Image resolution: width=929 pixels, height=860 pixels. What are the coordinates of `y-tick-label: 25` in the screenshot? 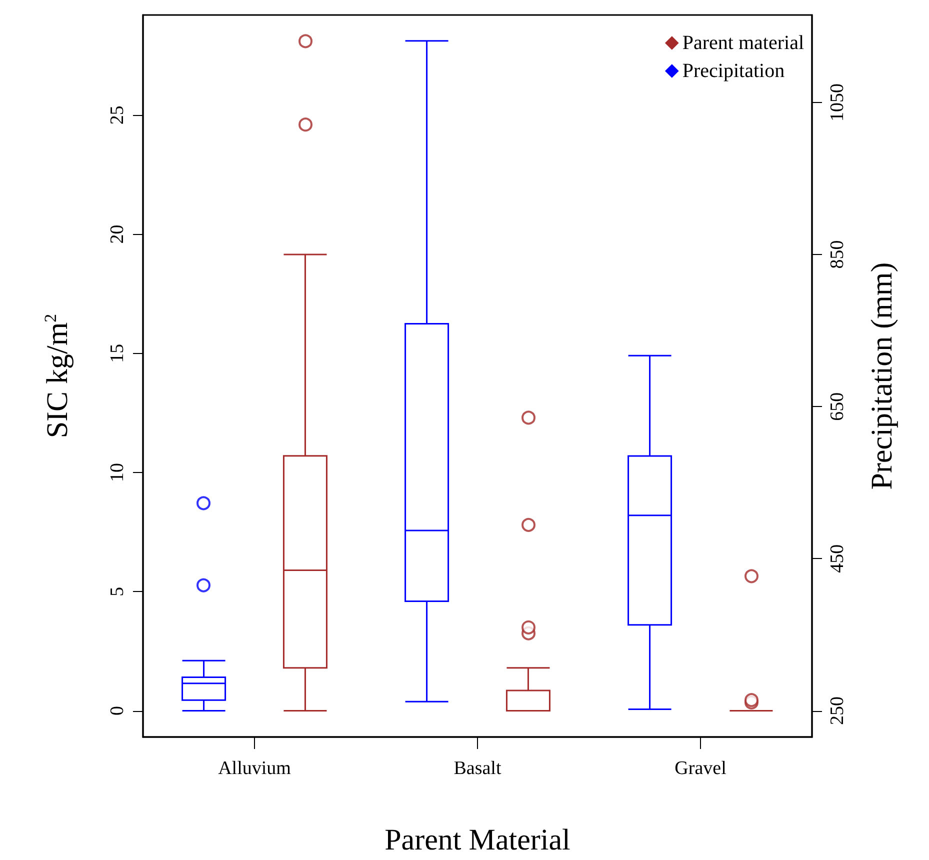 It's located at (117, 115).